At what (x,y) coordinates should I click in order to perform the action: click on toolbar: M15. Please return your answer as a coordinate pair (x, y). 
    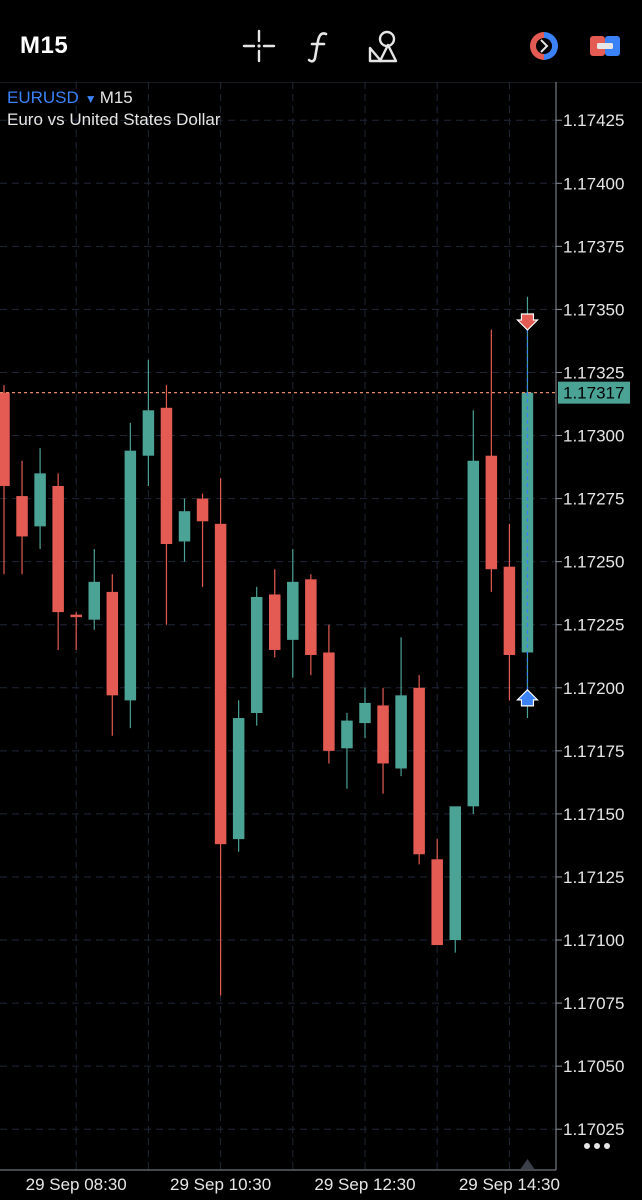
    Looking at the image, I should click on (321, 41).